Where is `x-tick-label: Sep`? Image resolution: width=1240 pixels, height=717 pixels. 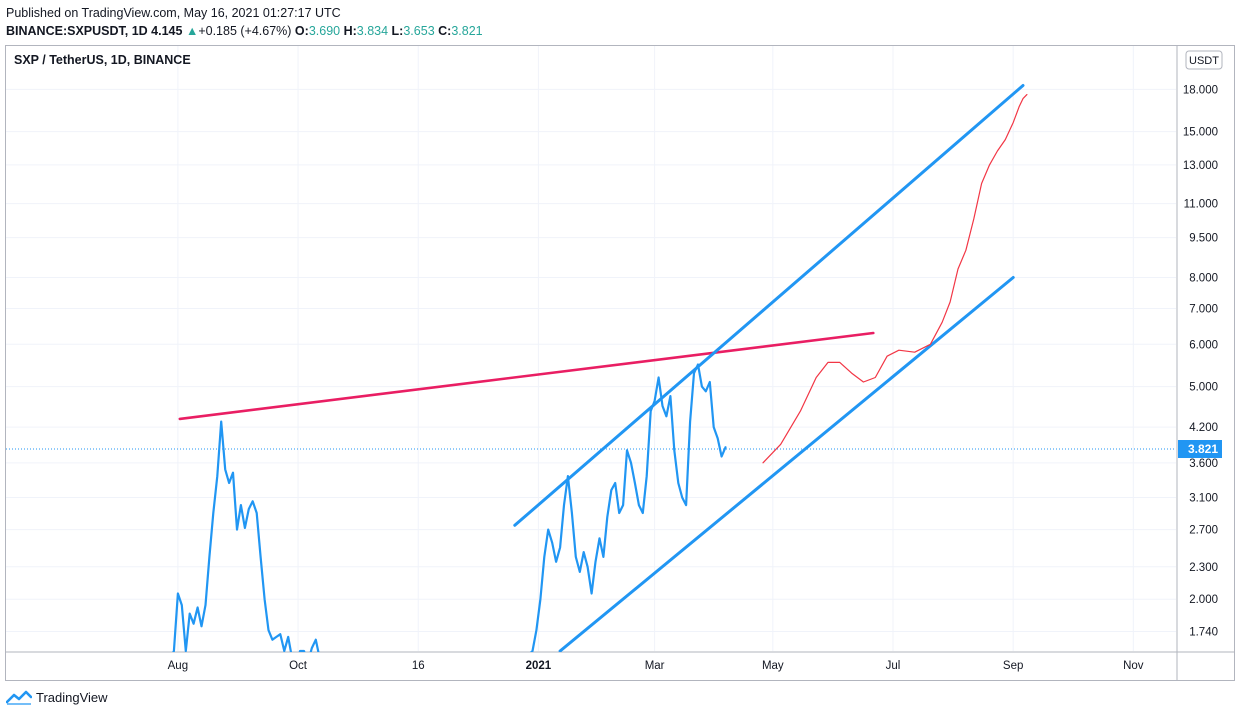
x-tick-label: Sep is located at coordinates (1013, 666).